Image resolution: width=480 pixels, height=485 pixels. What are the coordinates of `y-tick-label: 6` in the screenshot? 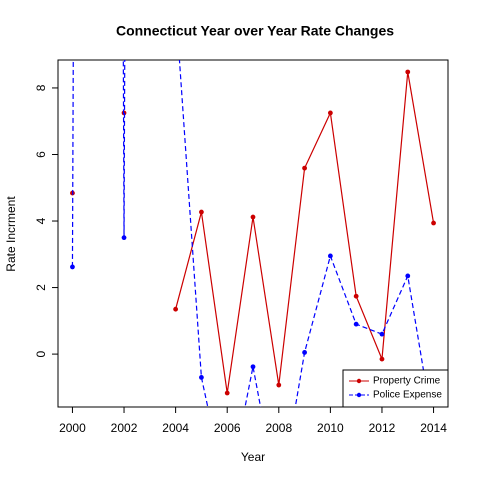 It's located at (41, 154).